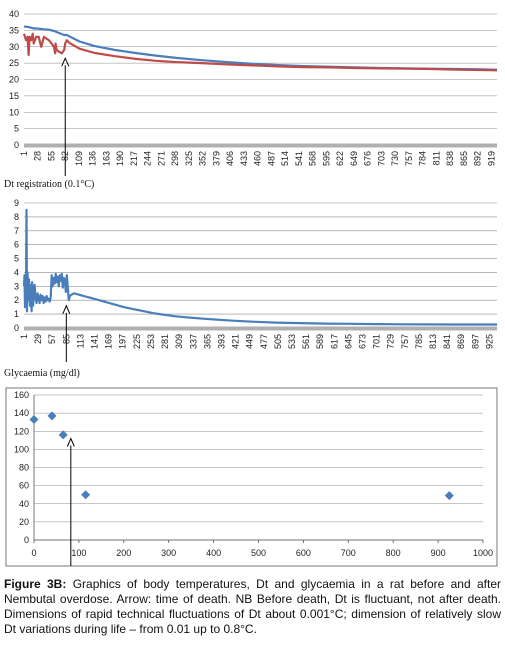  I want to click on x-tick-label: 784, so click(423, 158).